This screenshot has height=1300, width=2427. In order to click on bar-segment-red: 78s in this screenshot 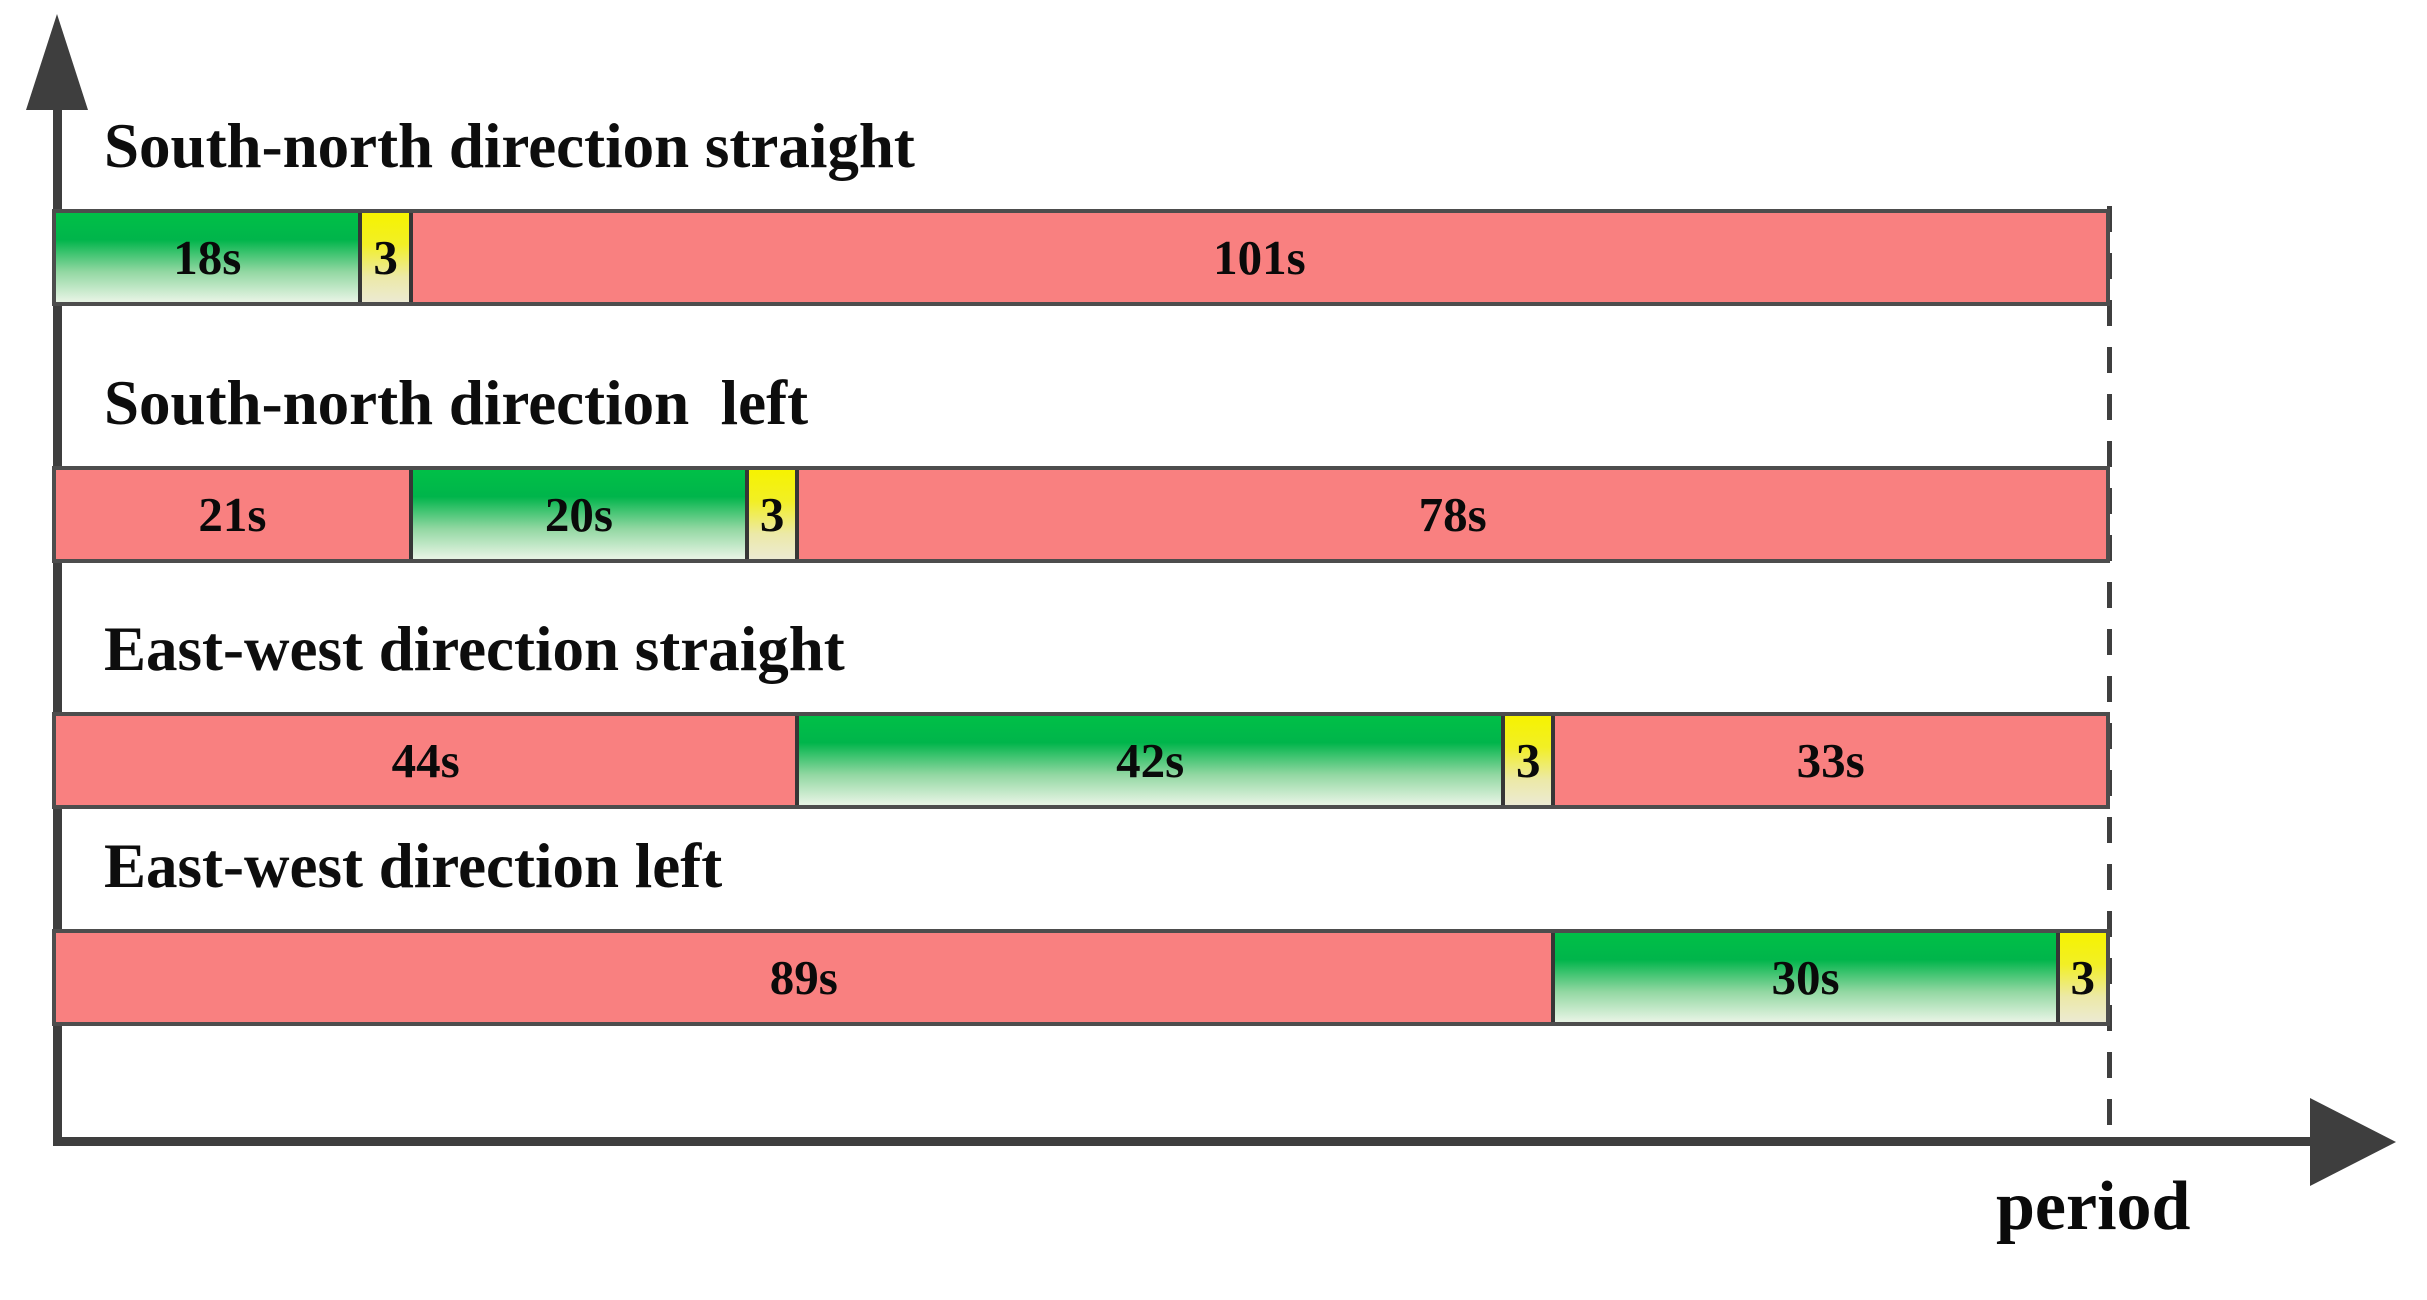, I will do `click(1450, 514)`.